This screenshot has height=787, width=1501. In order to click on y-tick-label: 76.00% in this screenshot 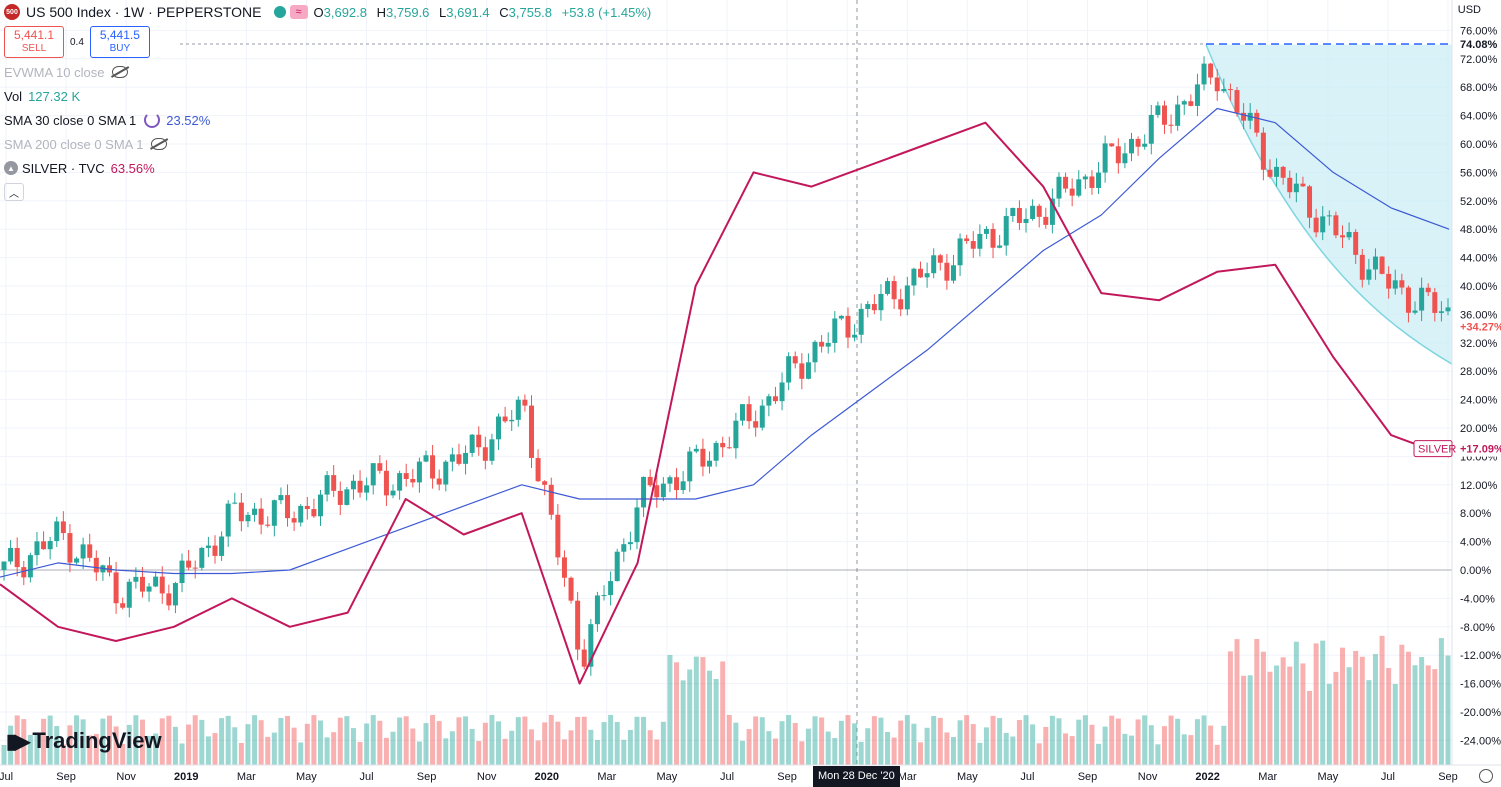, I will do `click(1479, 31)`.